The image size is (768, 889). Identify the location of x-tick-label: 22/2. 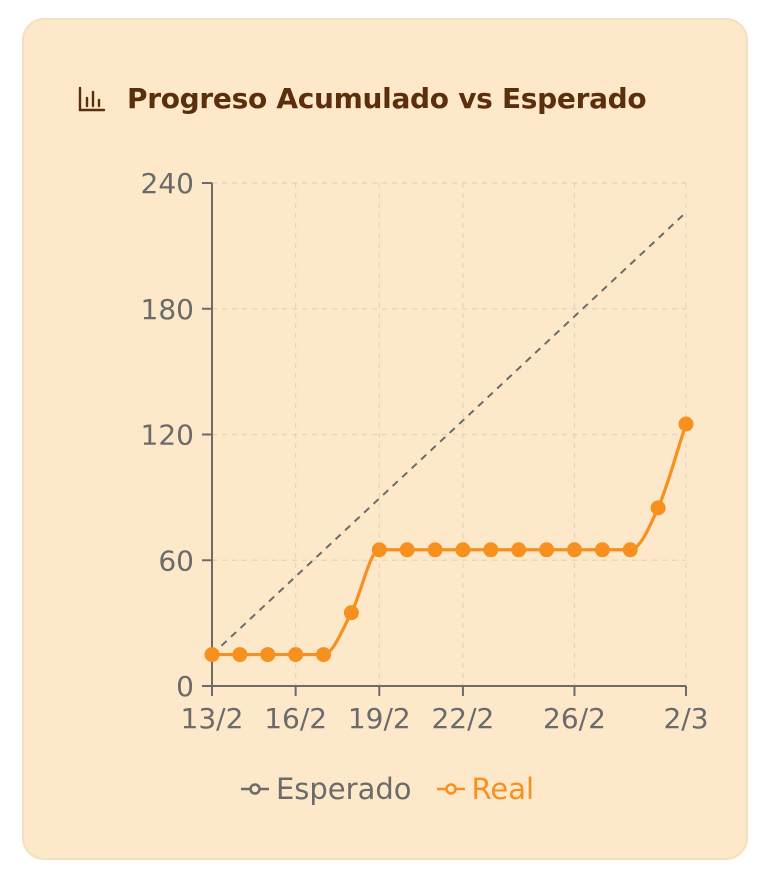
(462, 718).